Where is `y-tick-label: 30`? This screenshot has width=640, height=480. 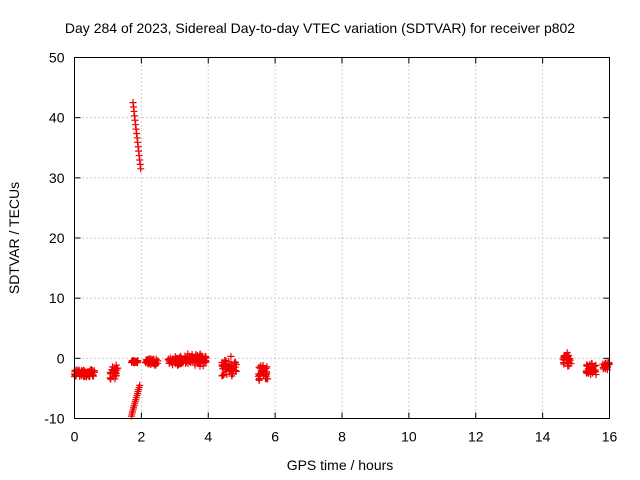 y-tick-label: 30 is located at coordinates (57, 178).